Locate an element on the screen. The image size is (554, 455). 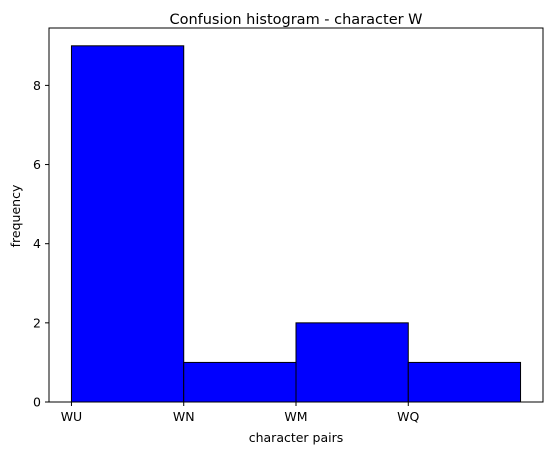
y-tick-label: 0 is located at coordinates (37, 402).